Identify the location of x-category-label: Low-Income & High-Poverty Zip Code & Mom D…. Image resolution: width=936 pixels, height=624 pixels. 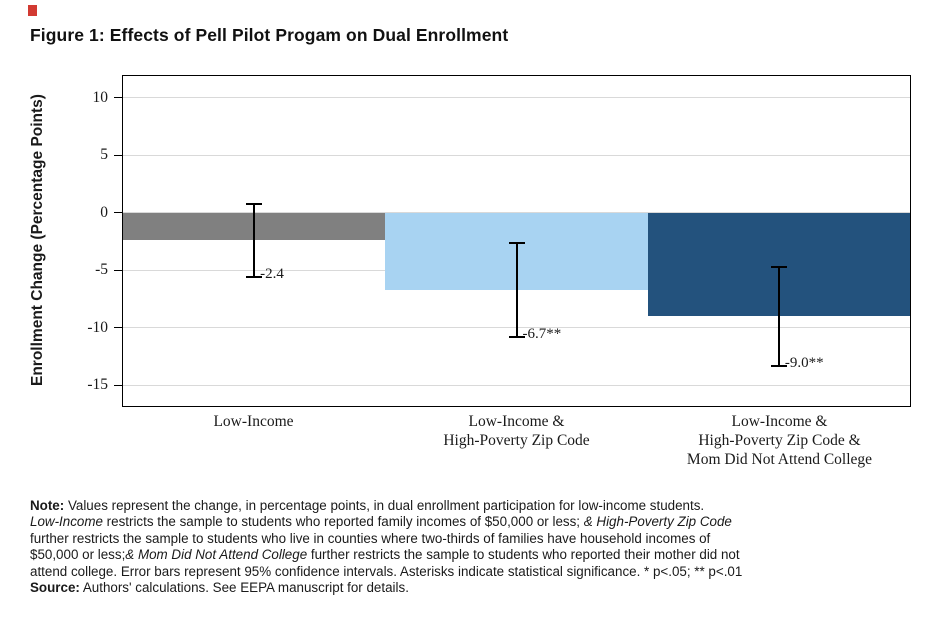
(779, 440).